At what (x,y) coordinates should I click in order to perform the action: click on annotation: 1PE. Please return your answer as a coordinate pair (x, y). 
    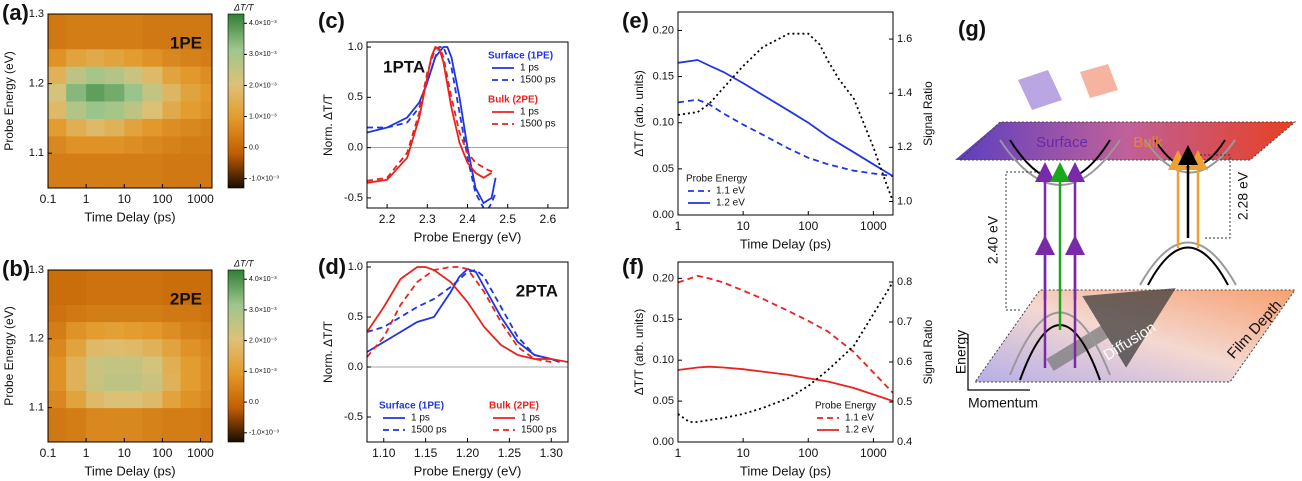
    Looking at the image, I should click on (186, 42).